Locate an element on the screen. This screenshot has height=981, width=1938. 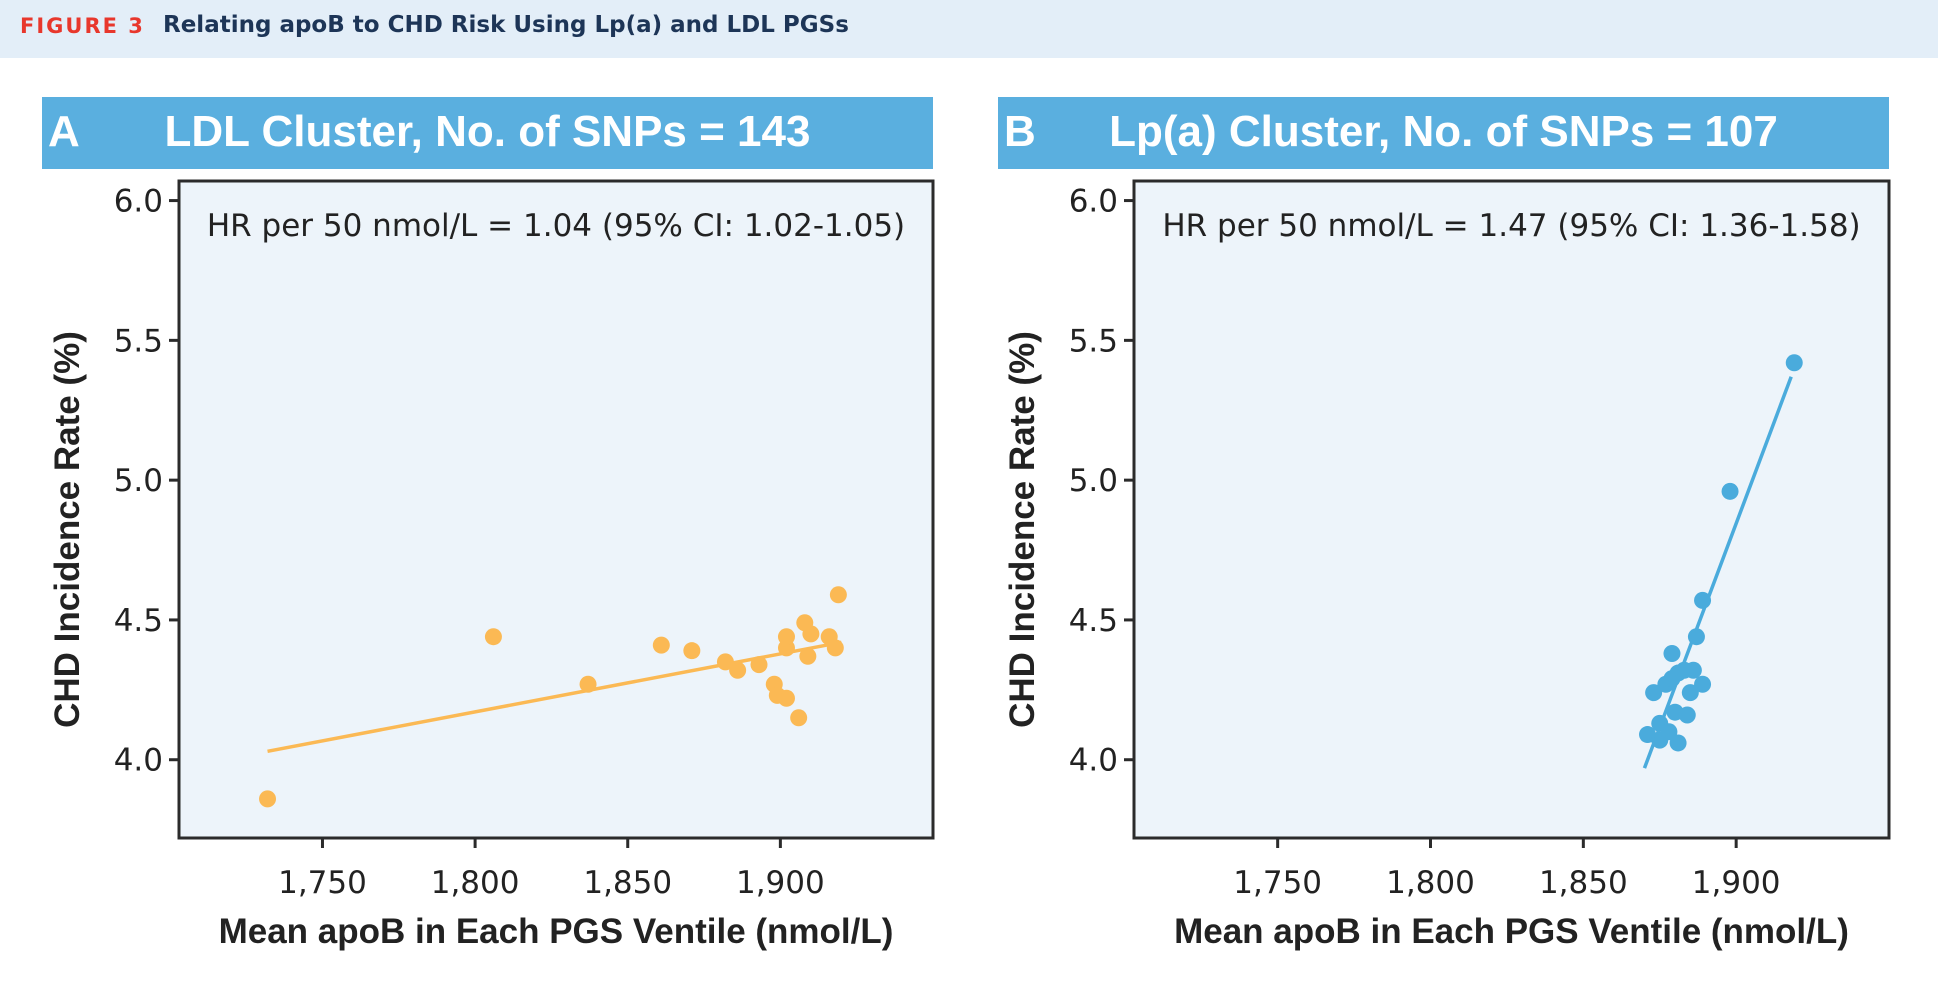
panel-a-letter: A is located at coordinates (64, 131).